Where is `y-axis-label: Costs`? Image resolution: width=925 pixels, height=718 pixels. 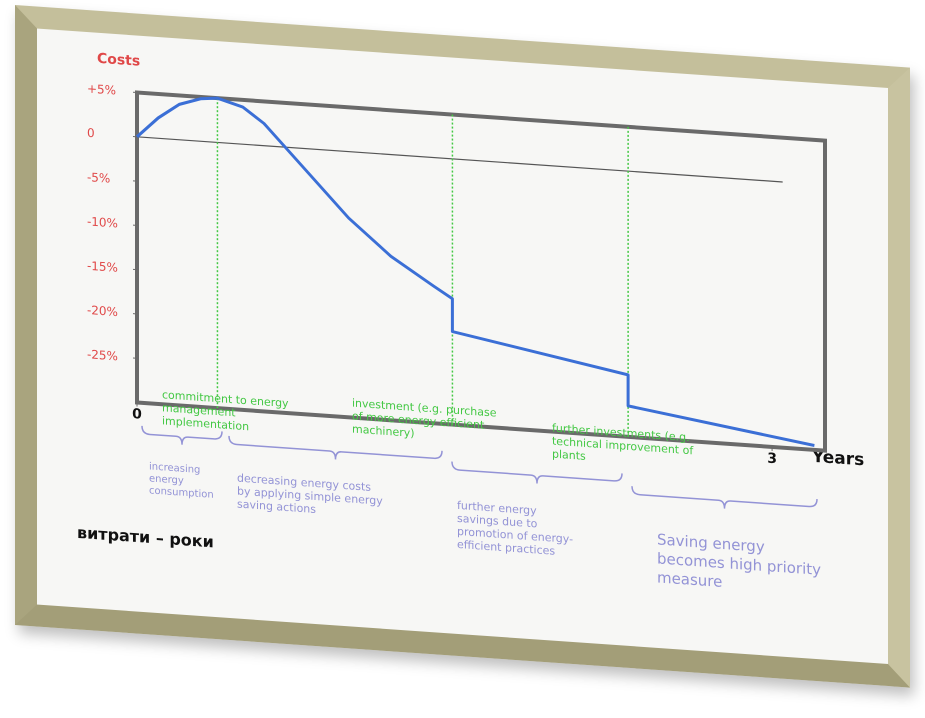 y-axis-label: Costs is located at coordinates (118, 60).